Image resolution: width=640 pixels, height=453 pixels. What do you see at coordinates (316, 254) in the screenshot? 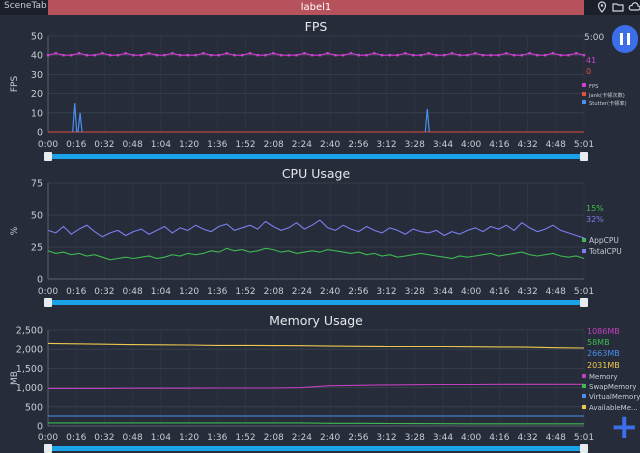
I see `series-line-appcpu` at bounding box center [316, 254].